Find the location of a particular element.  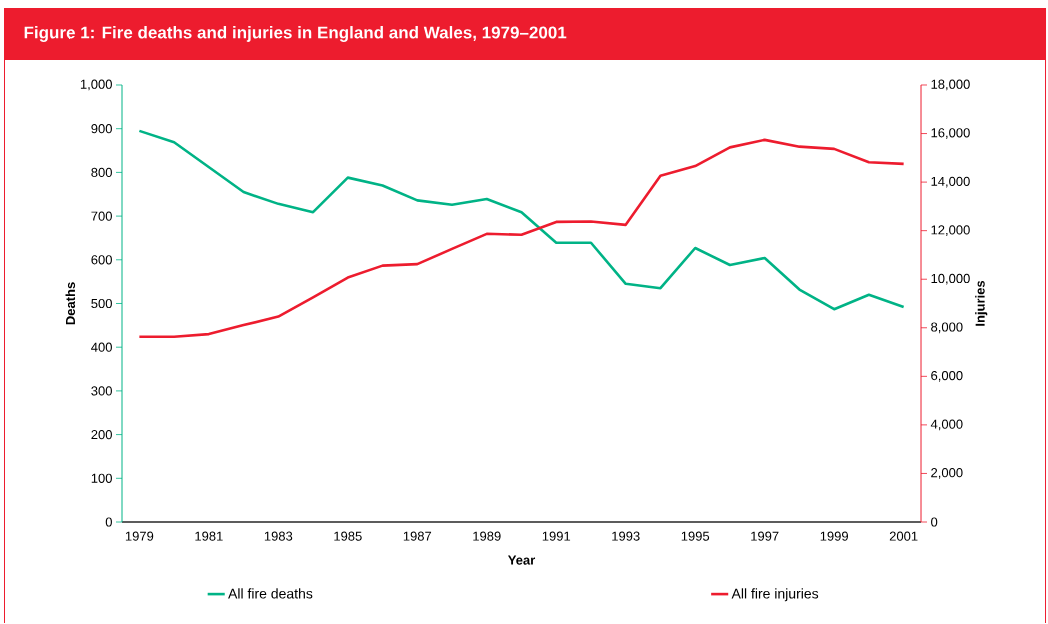

x-tick-label: 1995 is located at coordinates (695, 536).